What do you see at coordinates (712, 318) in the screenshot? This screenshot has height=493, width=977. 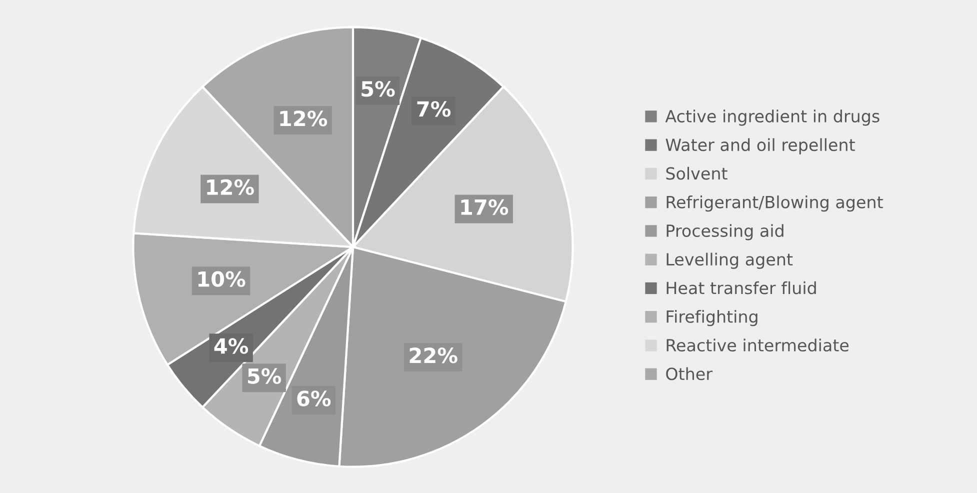 I see `legend-label: Firefighting` at bounding box center [712, 318].